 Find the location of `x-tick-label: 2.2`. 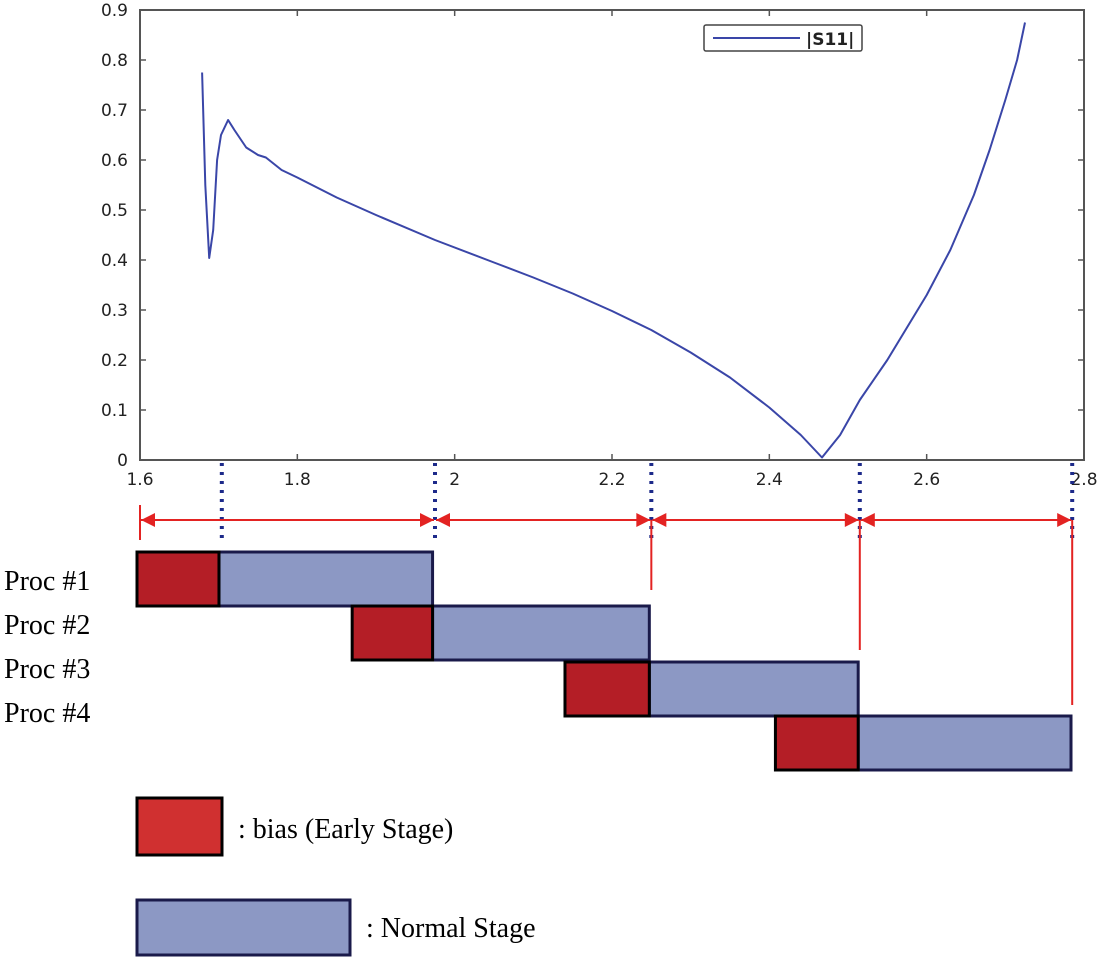

x-tick-label: 2.2 is located at coordinates (611, 480).